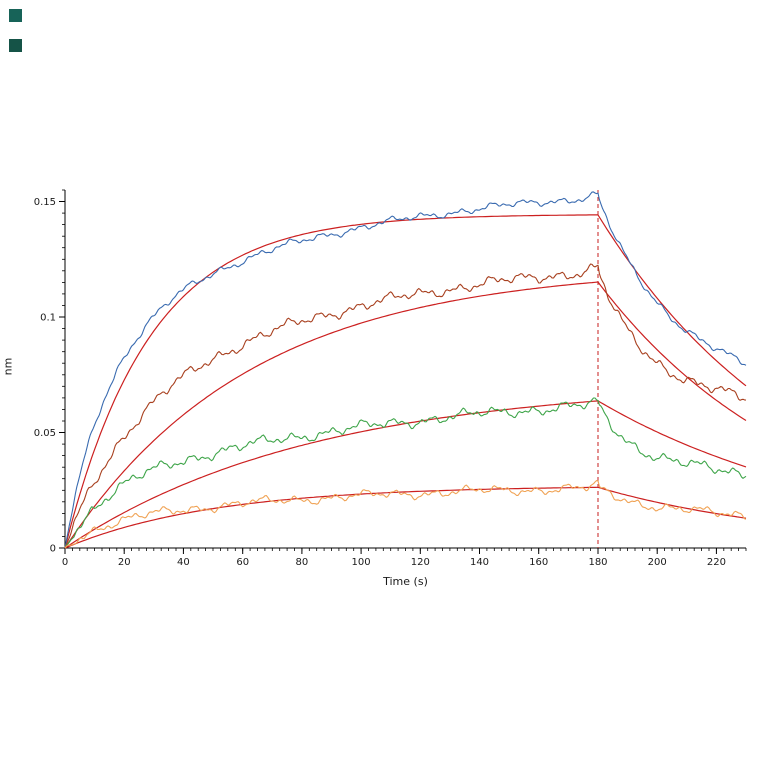 Image resolution: width=764 pixels, height=764 pixels. What do you see at coordinates (420, 562) in the screenshot?
I see `svg-text: 120` at bounding box center [420, 562].